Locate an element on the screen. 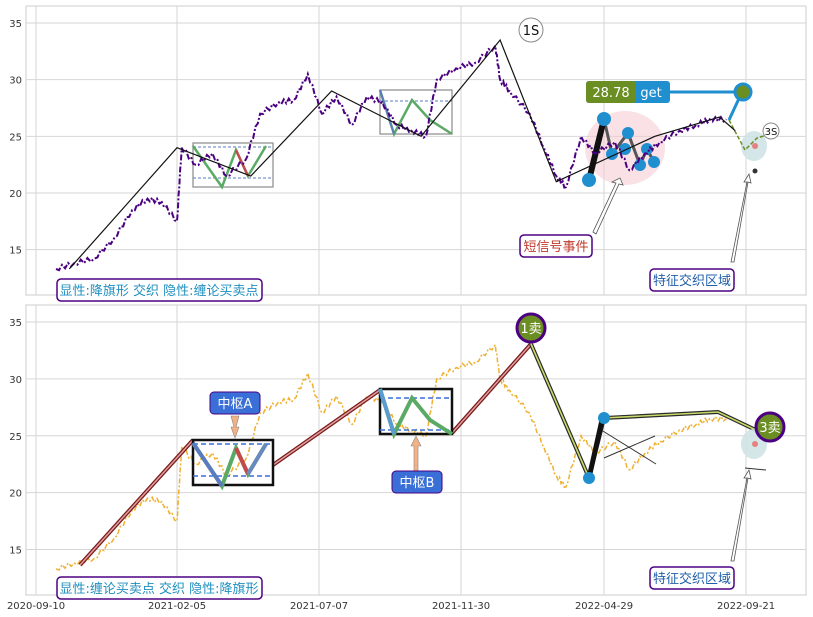 This screenshot has height=617, width=813. x-tick-label: 2020-09-10 is located at coordinates (36, 606).